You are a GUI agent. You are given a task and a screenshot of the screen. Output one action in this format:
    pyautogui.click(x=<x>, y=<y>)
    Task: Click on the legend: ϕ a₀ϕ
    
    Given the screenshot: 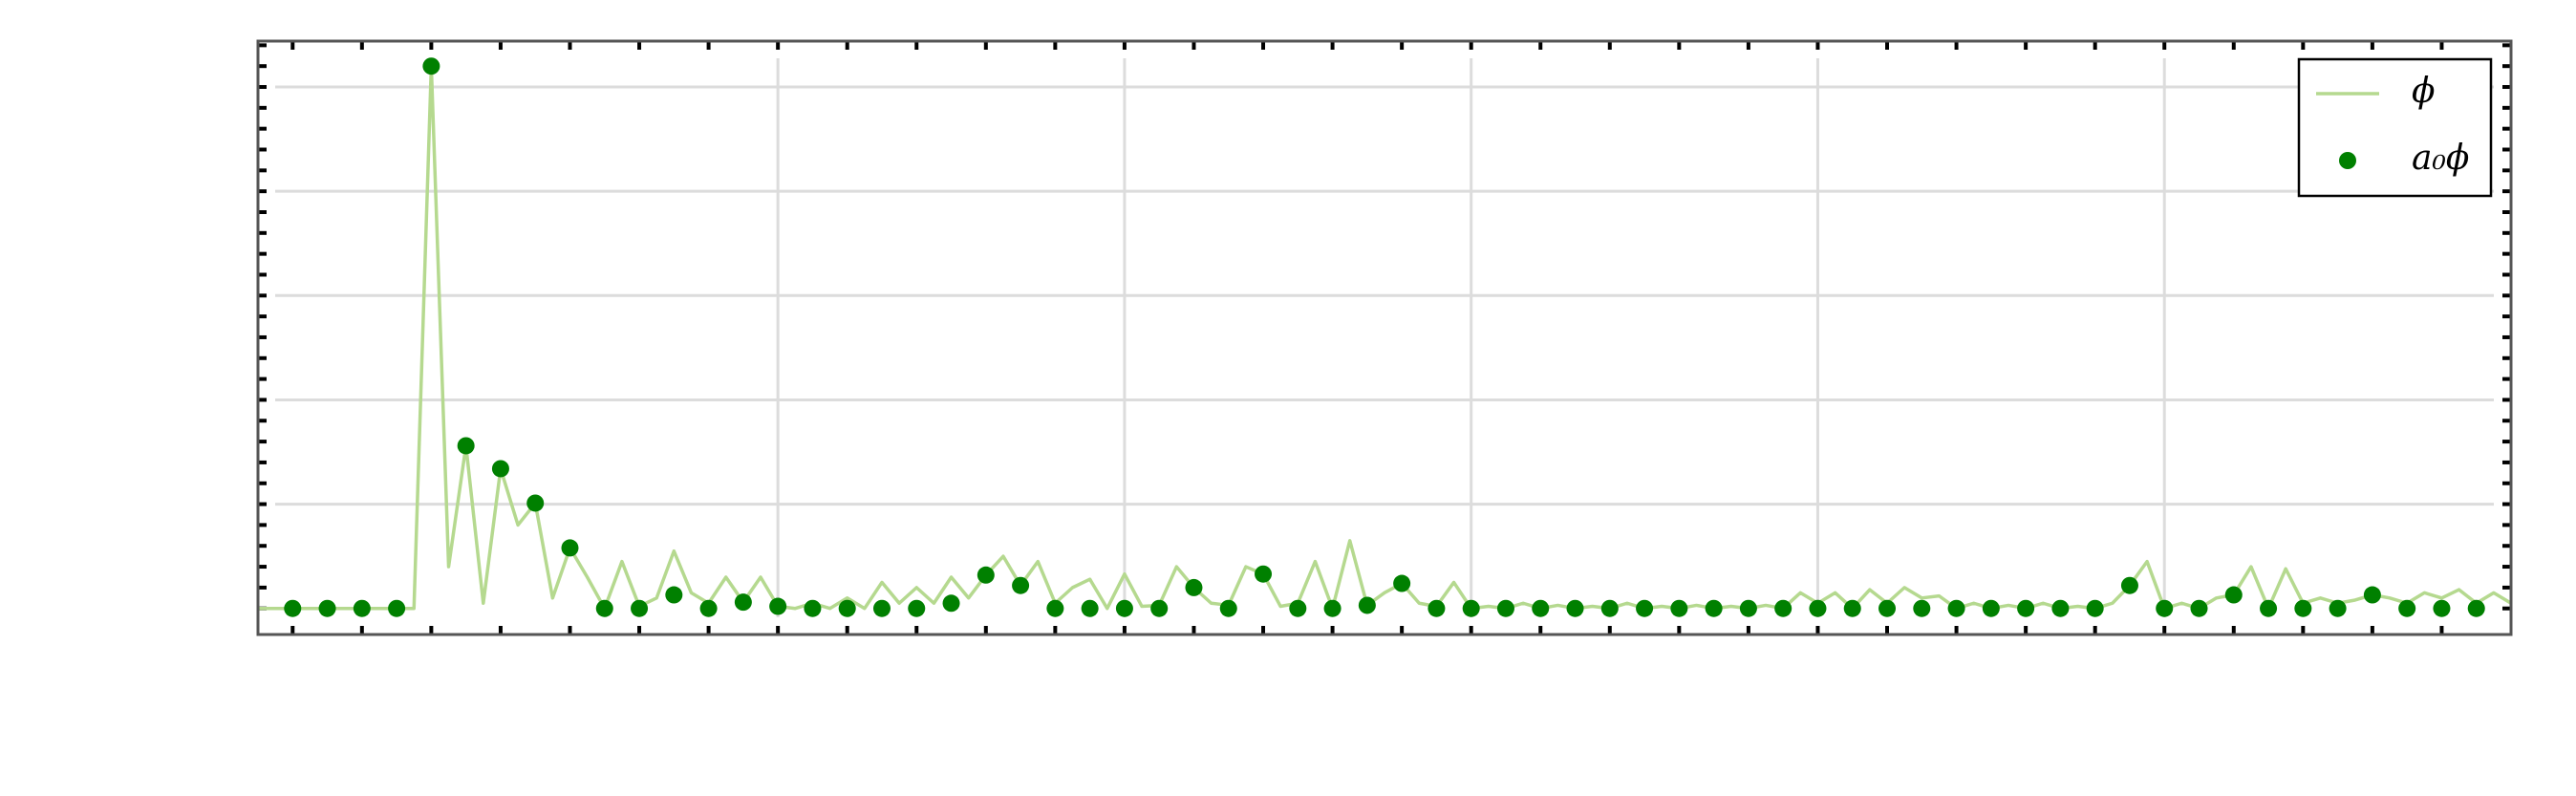 What is the action you would take?
    pyautogui.click(x=2395, y=127)
    